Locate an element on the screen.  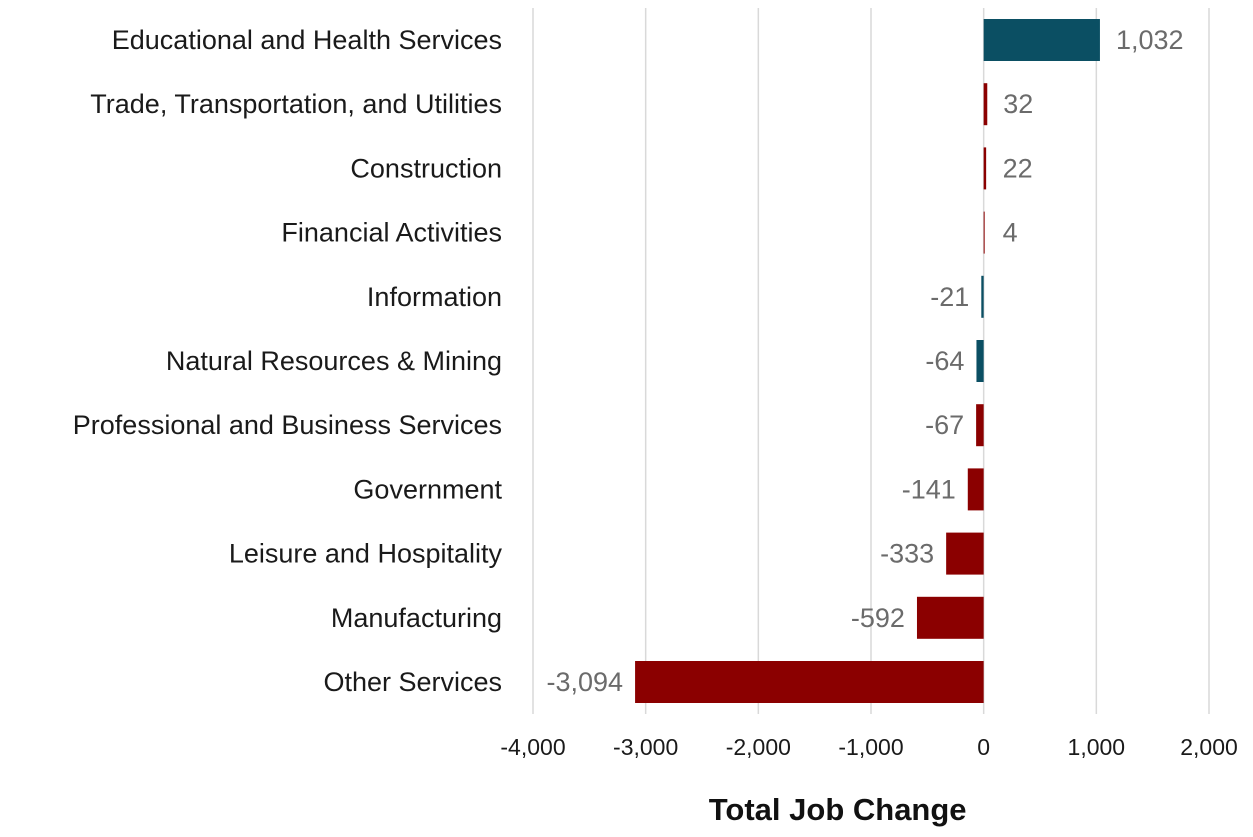
category-label: Trade, Transportation, and Utilities is located at coordinates (296, 104).